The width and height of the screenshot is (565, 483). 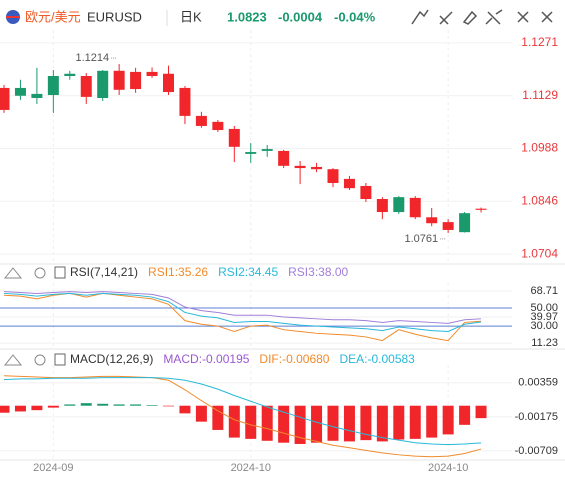 What do you see at coordinates (92, 58) in the screenshot?
I see `annotation: 1.1214` at bounding box center [92, 58].